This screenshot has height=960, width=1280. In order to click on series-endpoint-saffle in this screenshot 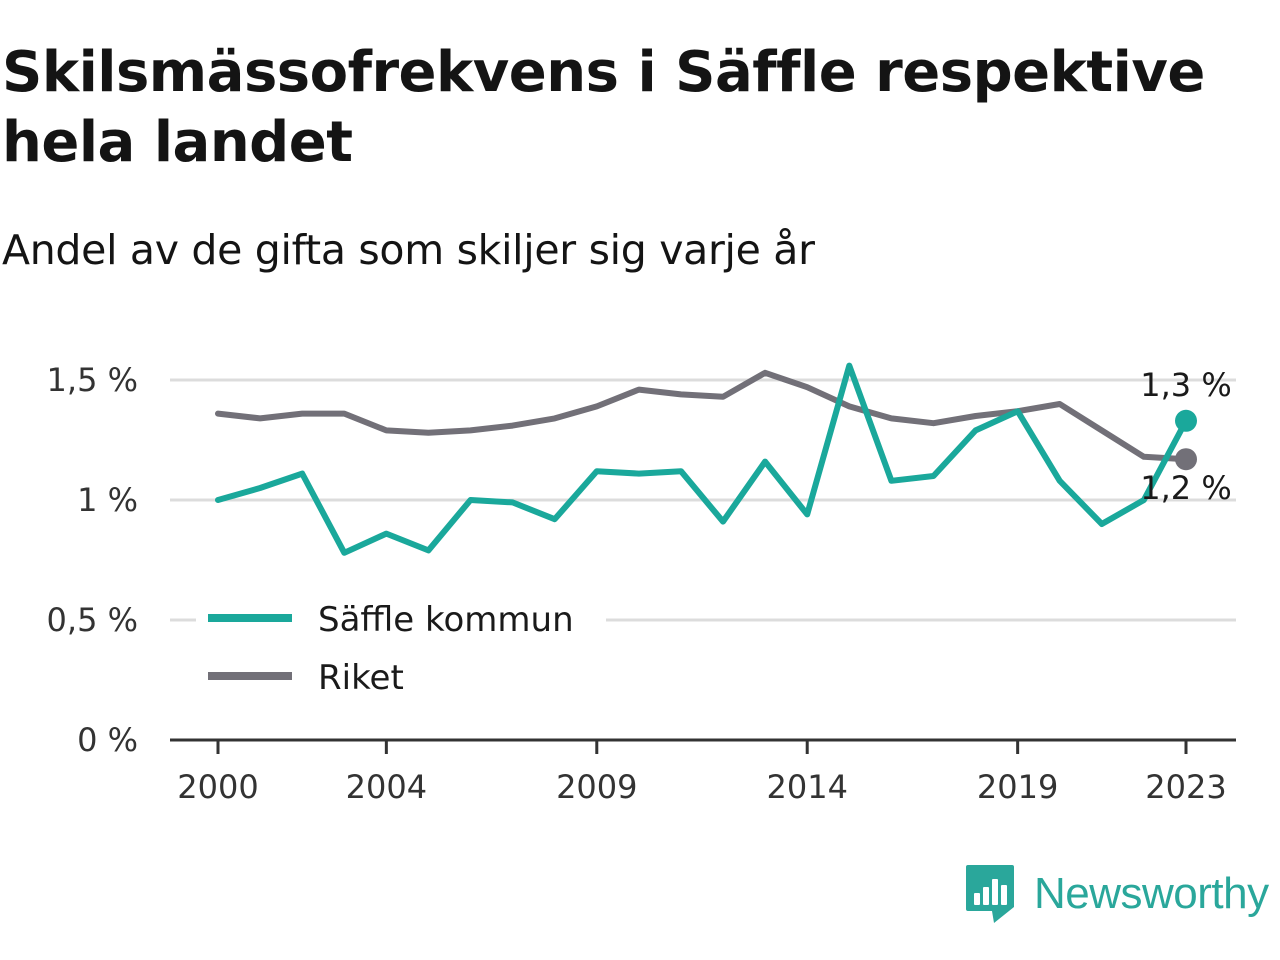, I will do `click(1186, 420)`.